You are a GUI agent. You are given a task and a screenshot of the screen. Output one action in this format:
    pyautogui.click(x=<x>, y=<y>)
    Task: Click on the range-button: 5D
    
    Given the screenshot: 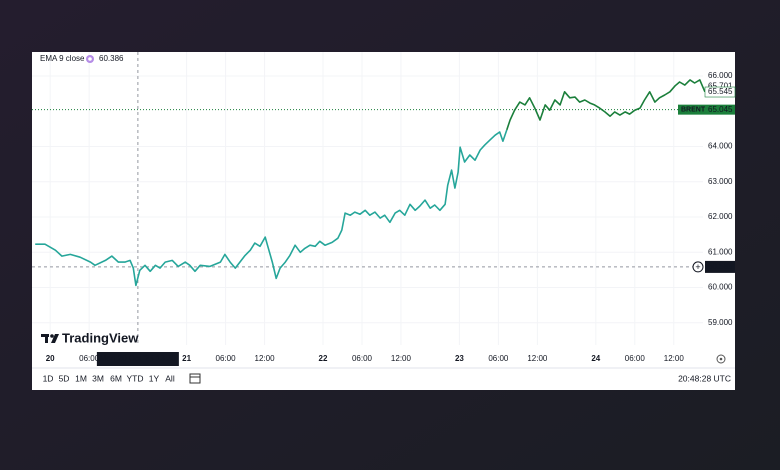 What is the action you would take?
    pyautogui.click(x=64, y=378)
    